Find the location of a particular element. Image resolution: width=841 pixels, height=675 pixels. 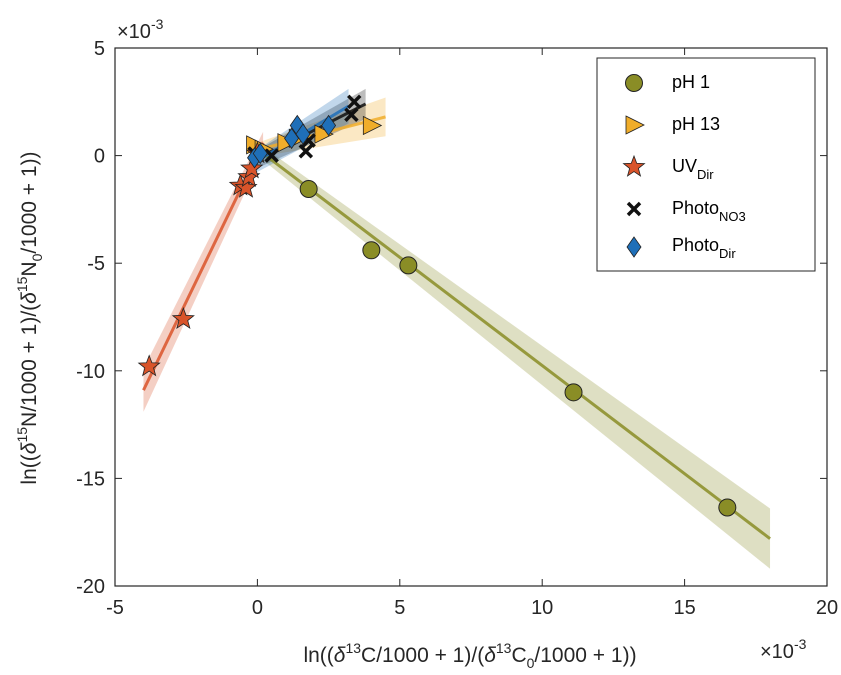

legend-label-ph1: pH 1 is located at coordinates (691, 82).